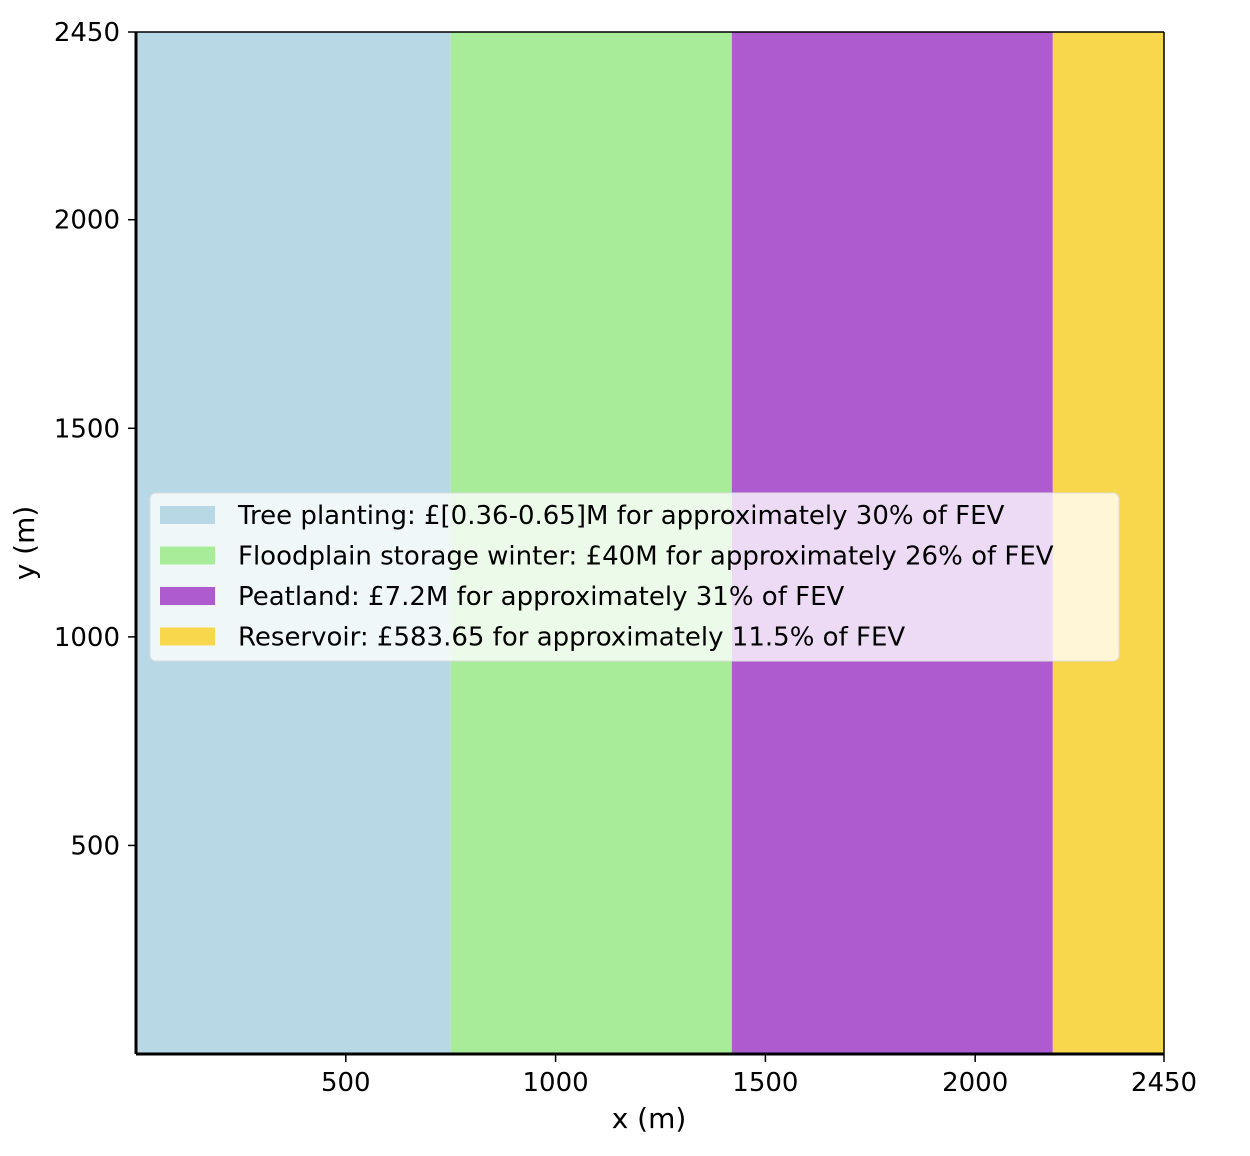  I want to click on y-tick-label: 2000, so click(87, 221).